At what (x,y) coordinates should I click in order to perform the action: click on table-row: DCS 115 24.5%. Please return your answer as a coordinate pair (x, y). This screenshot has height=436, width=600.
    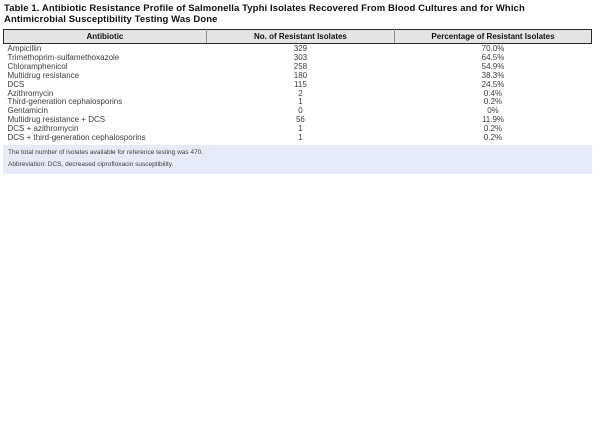
    Looking at the image, I should click on (298, 85).